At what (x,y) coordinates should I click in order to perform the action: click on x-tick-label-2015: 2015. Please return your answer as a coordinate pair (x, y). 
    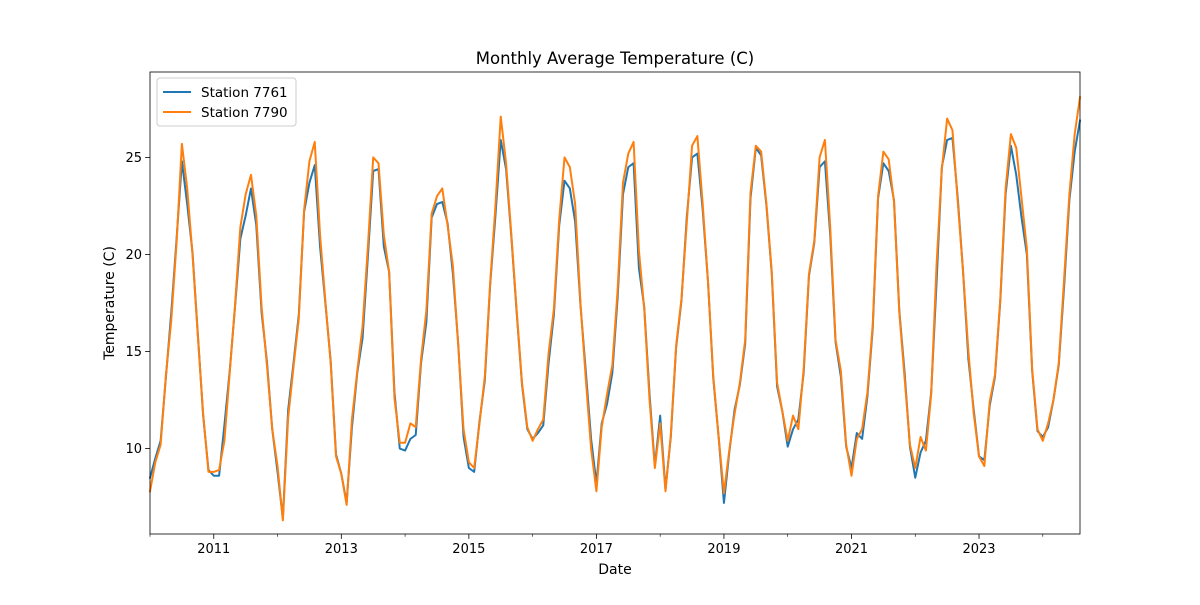
    Looking at the image, I should click on (468, 549).